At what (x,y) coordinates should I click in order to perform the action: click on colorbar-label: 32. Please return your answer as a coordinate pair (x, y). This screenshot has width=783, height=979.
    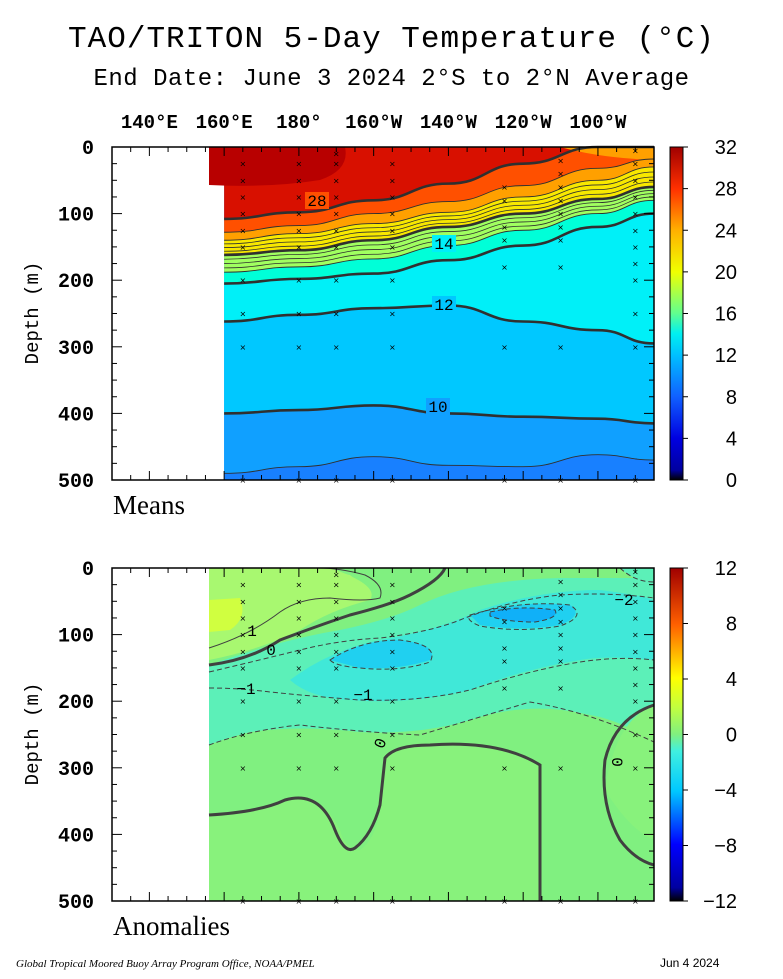
    Looking at the image, I should click on (726, 148).